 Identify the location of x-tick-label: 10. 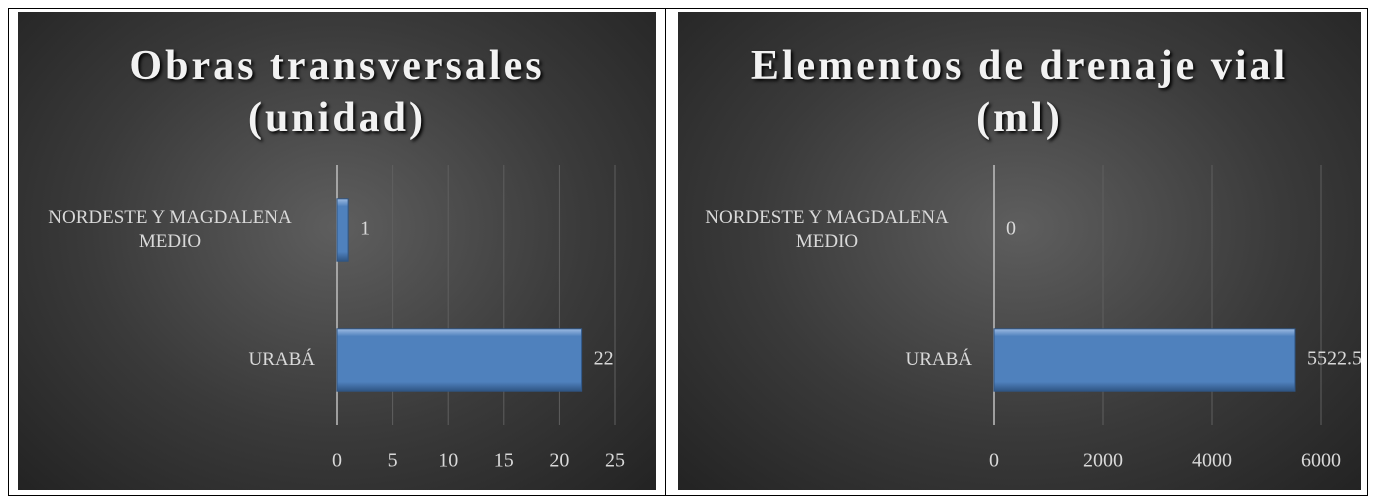
(448, 461).